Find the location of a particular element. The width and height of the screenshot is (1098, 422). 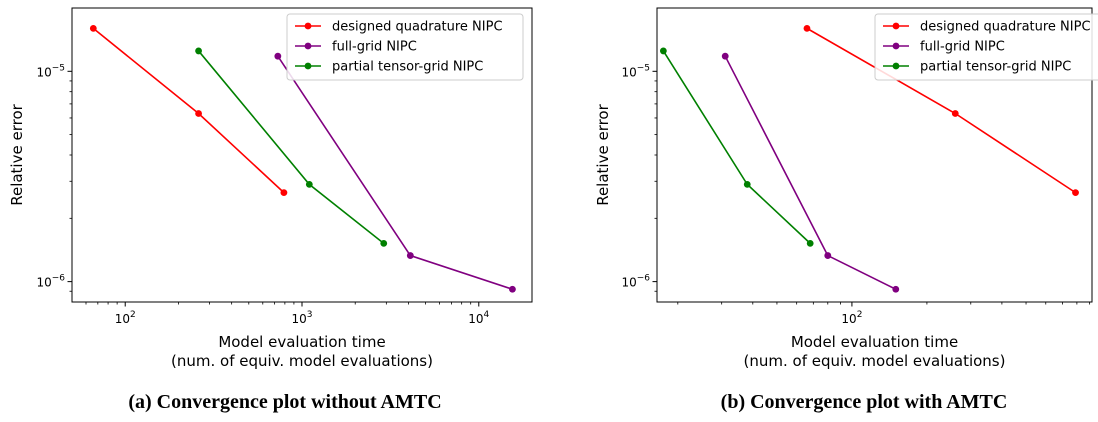

x-tick-label: 10³ is located at coordinates (301, 318).